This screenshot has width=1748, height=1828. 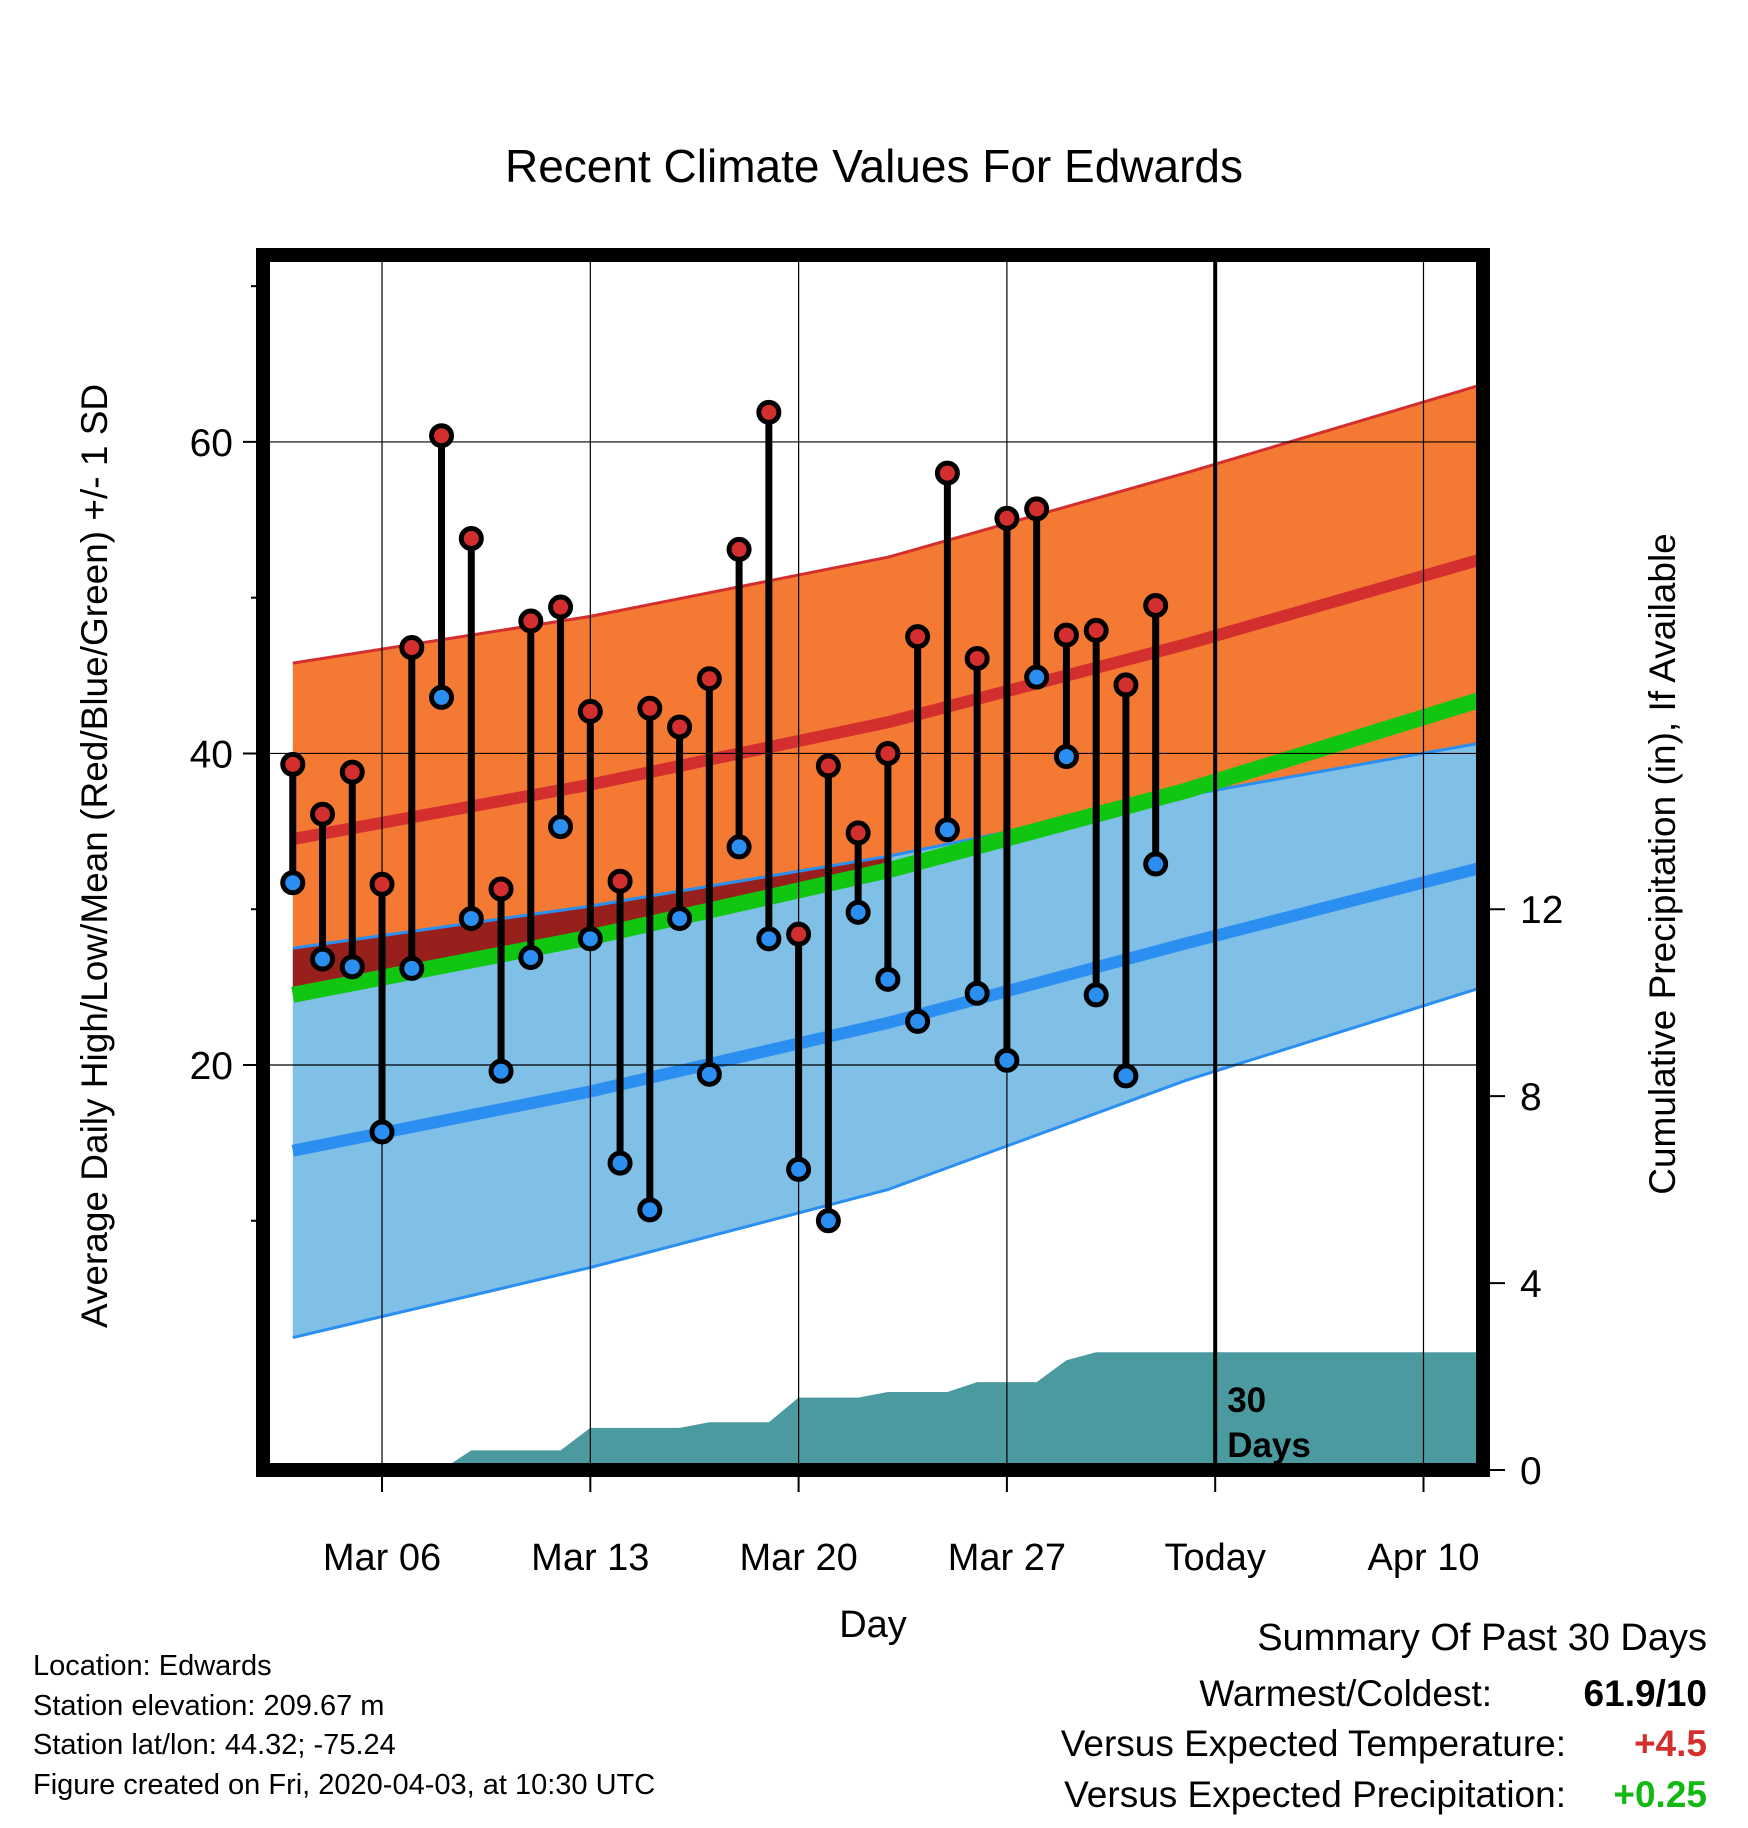 What do you see at coordinates (1660, 1794) in the screenshot?
I see `summary-precip-value: +0.25` at bounding box center [1660, 1794].